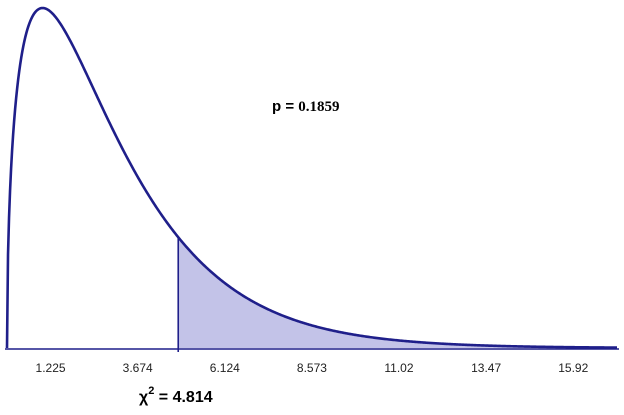  Describe the element at coordinates (51, 368) in the screenshot. I see `x-tick-label: 1.225` at that location.